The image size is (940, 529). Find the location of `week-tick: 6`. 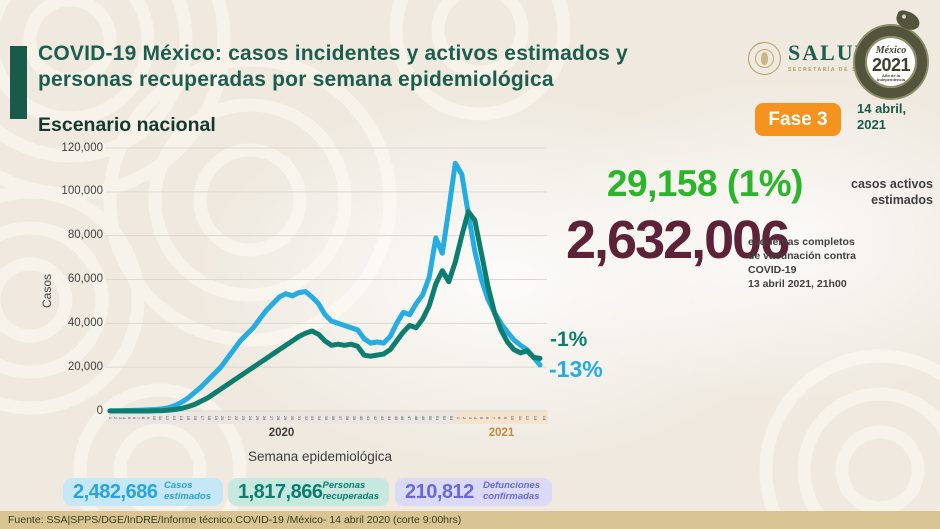

week-tick: 6 is located at coordinates (488, 417).